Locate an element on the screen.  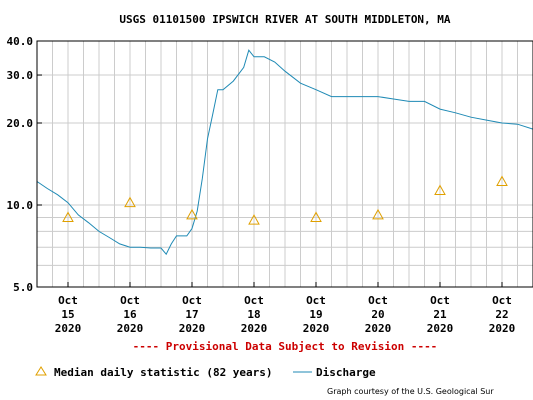
y-tick-label: 20.0 is located at coordinates (20, 123).